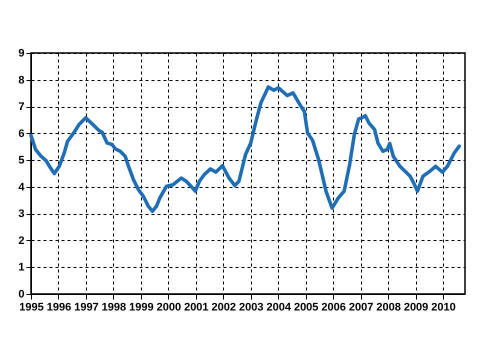 Image resolution: width=495 pixels, height=338 pixels. What do you see at coordinates (306, 308) in the screenshot?
I see `x-tick-label: 2005` at bounding box center [306, 308].